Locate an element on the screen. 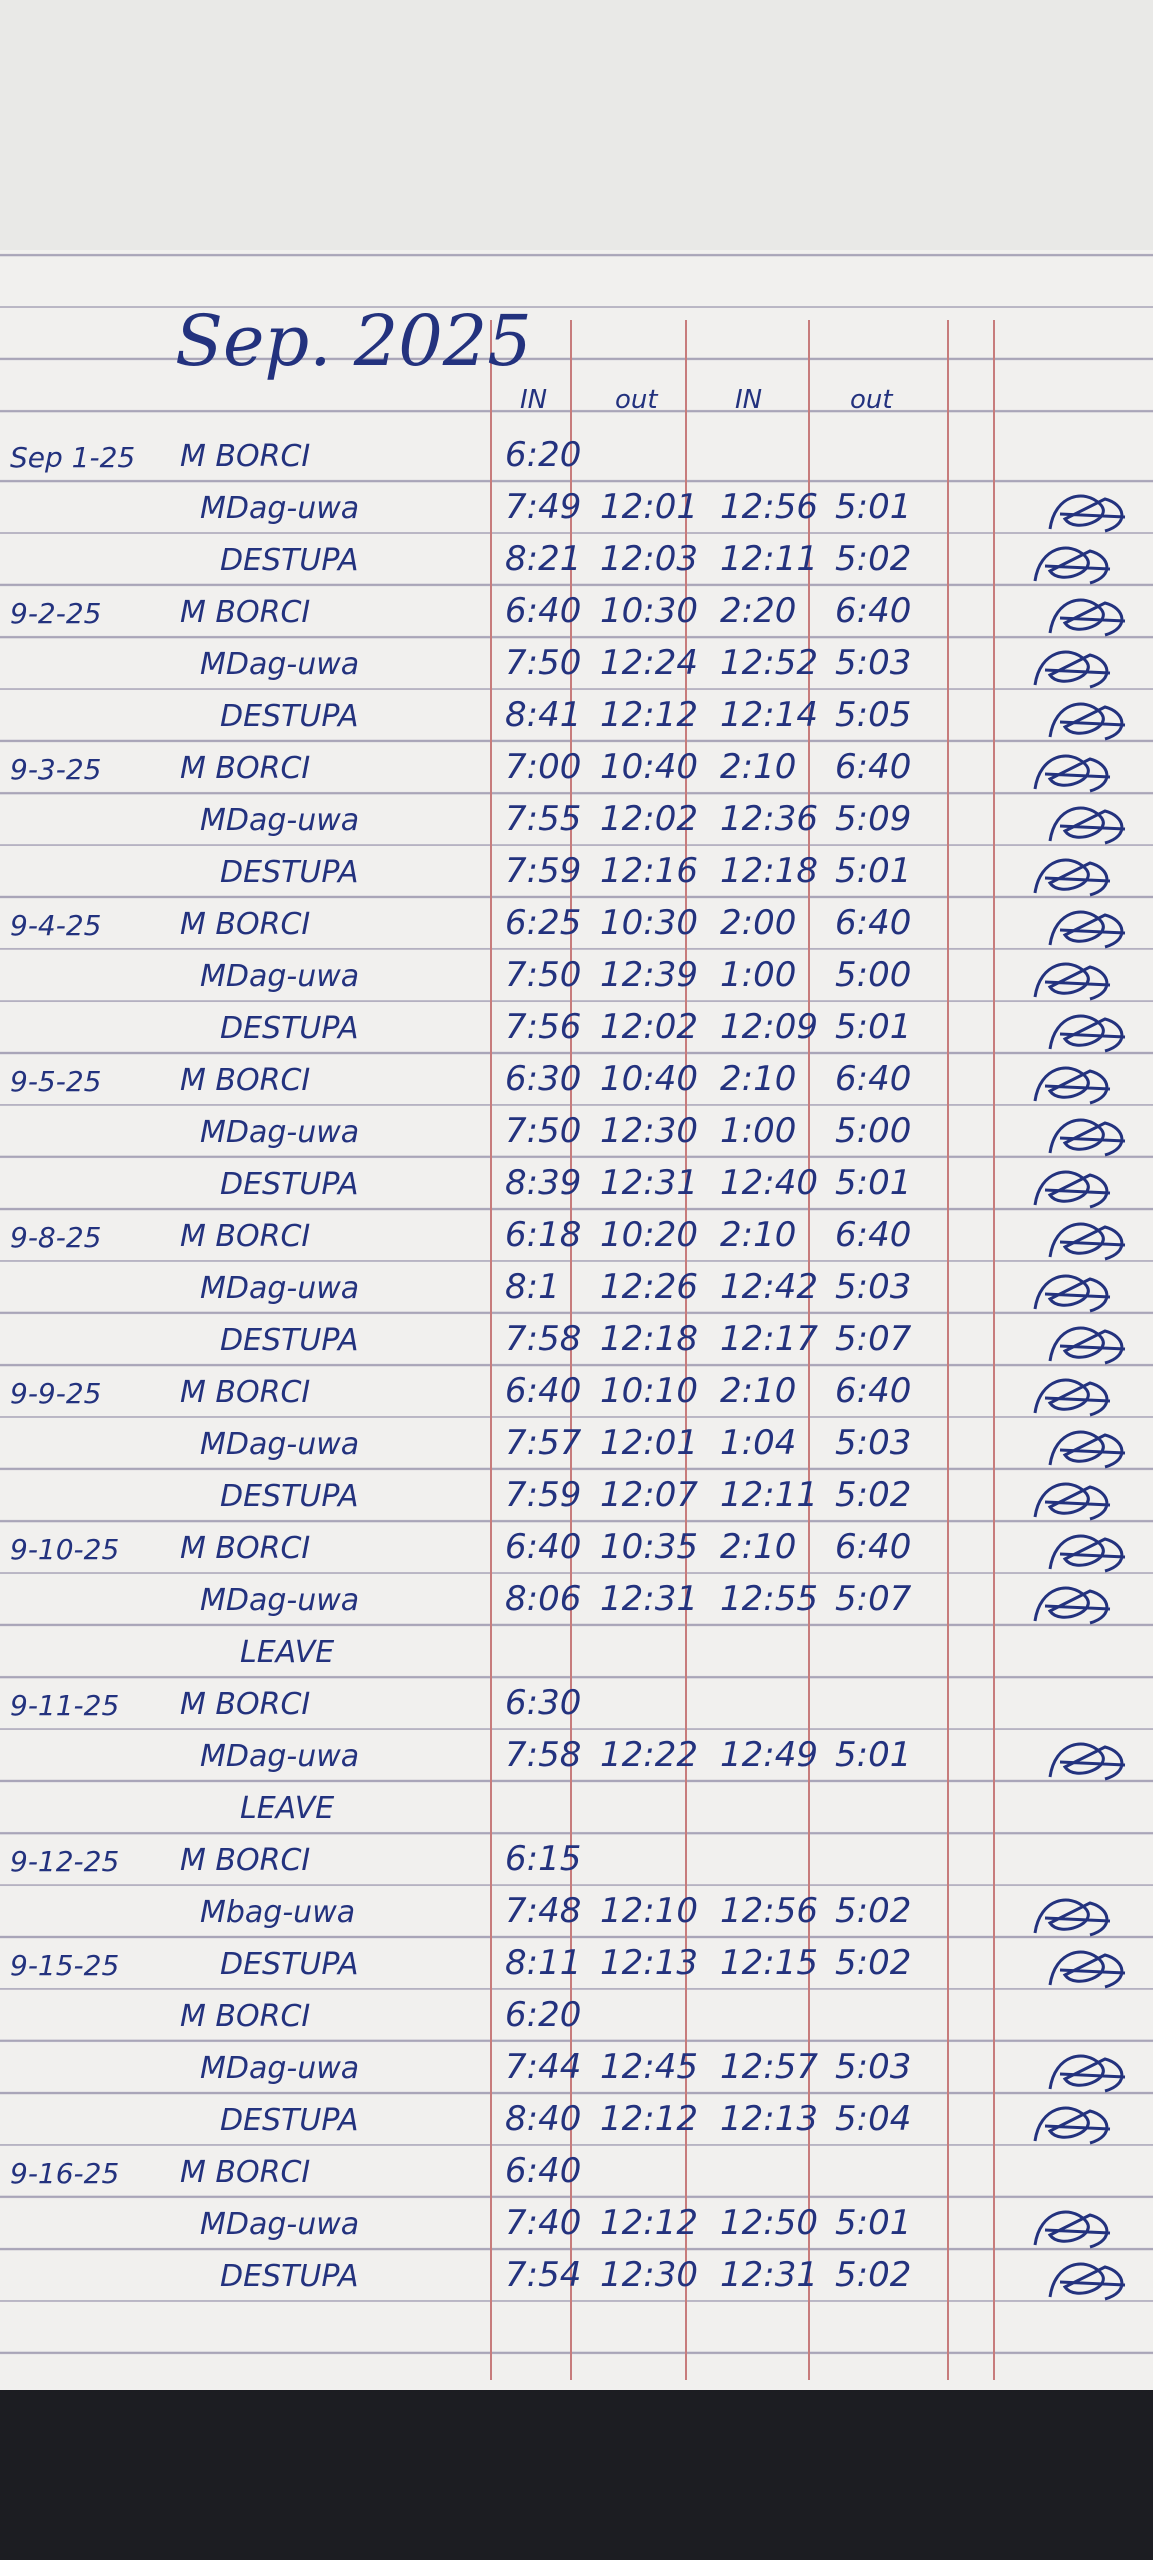  time-entry: 7:50 is located at coordinates (543, 663).